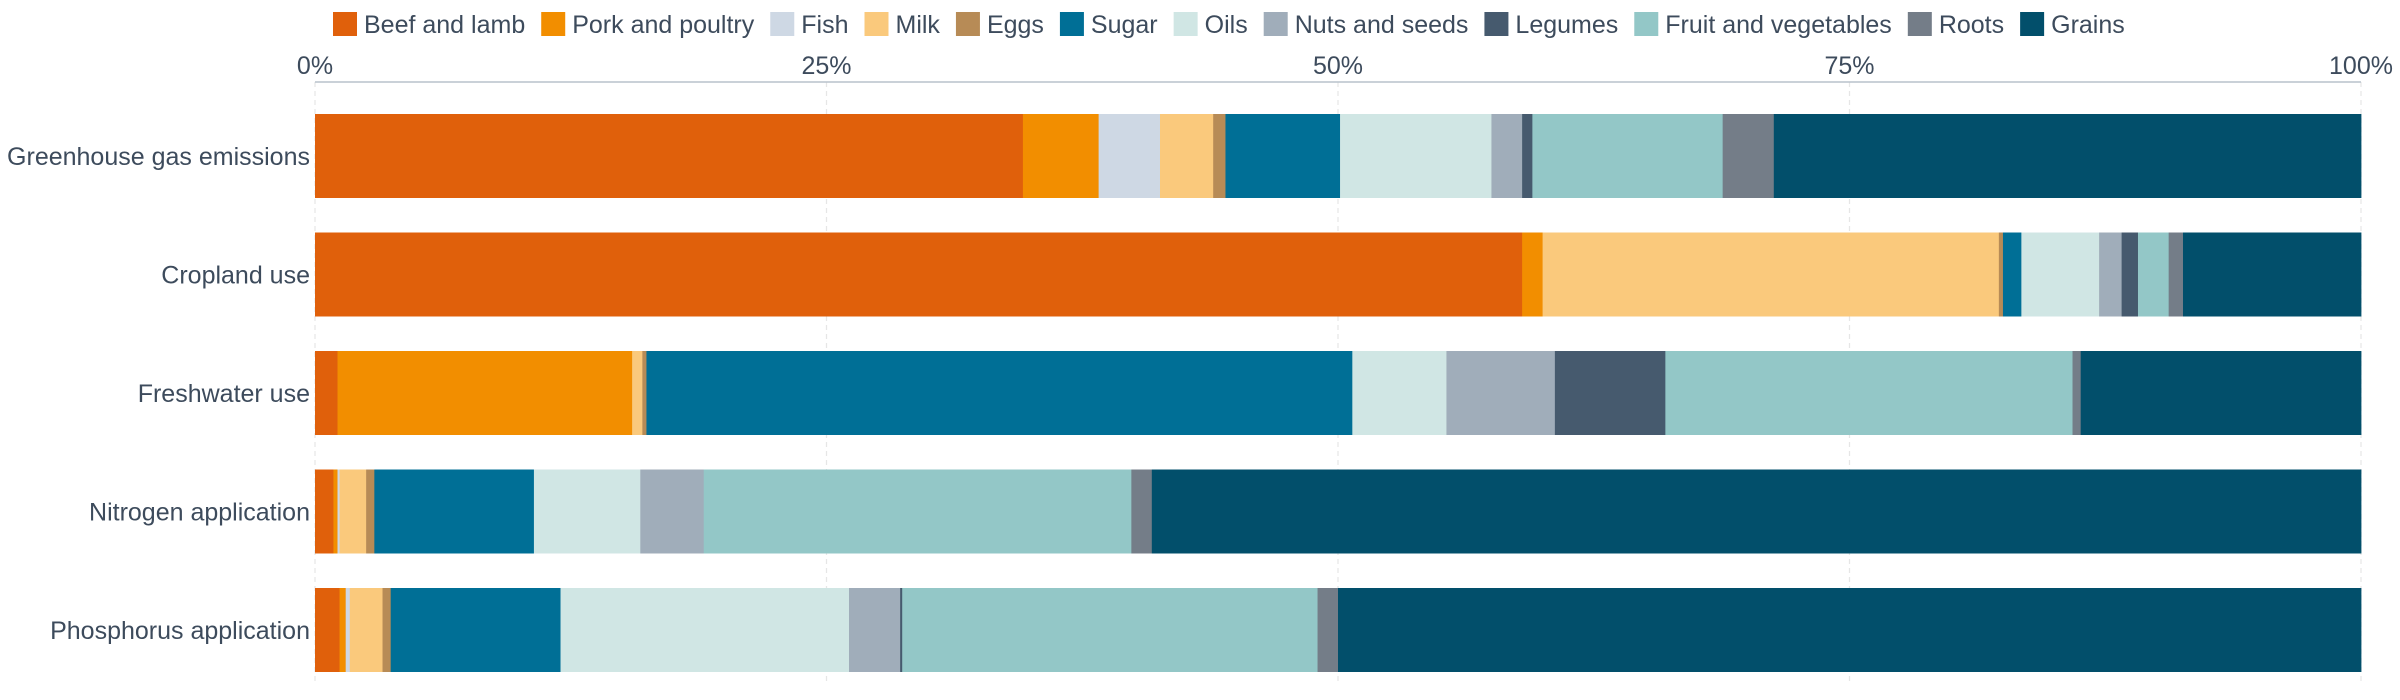 This screenshot has width=2400, height=700. What do you see at coordinates (901, 630) in the screenshot?
I see `bar-segment-phosphorus-application-legumes` at bounding box center [901, 630].